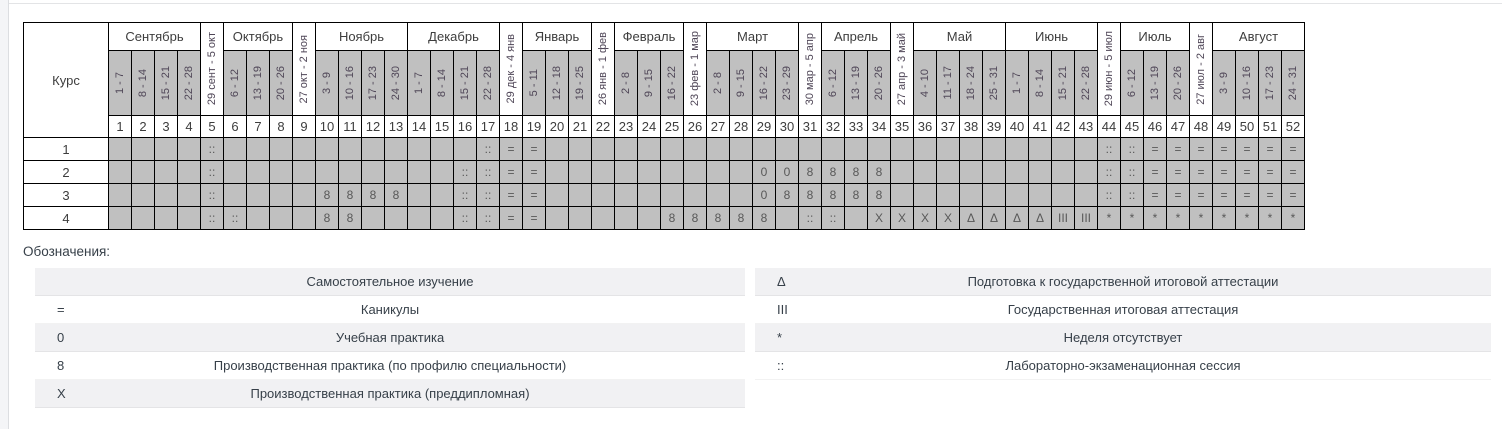 The height and width of the screenshot is (429, 1502). What do you see at coordinates (1270, 83) in the screenshot?
I see `week-range-cell: 17 - 23` at bounding box center [1270, 83].